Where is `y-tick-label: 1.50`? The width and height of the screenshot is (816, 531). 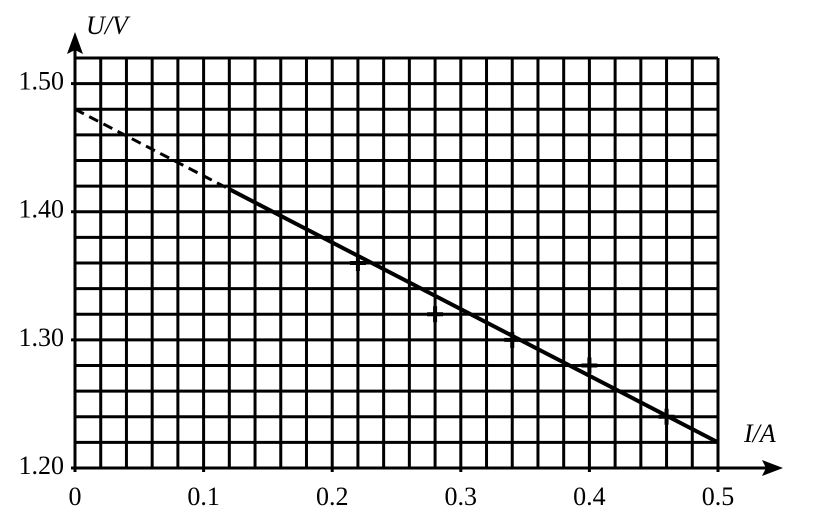 y-tick-label: 1.50 is located at coordinates (42, 81).